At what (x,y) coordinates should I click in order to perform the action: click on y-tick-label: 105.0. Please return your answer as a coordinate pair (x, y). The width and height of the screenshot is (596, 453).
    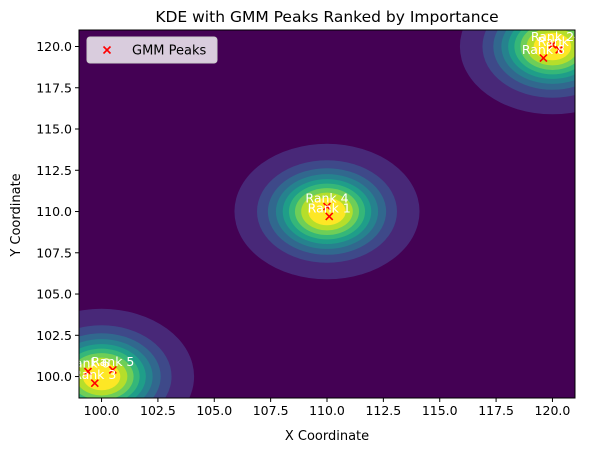
    Looking at the image, I should click on (54, 294).